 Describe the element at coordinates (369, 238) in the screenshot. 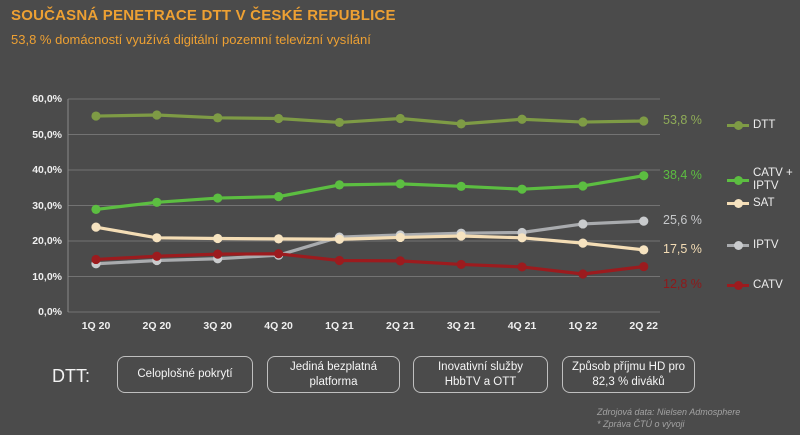

I see `series-line-sat` at that location.